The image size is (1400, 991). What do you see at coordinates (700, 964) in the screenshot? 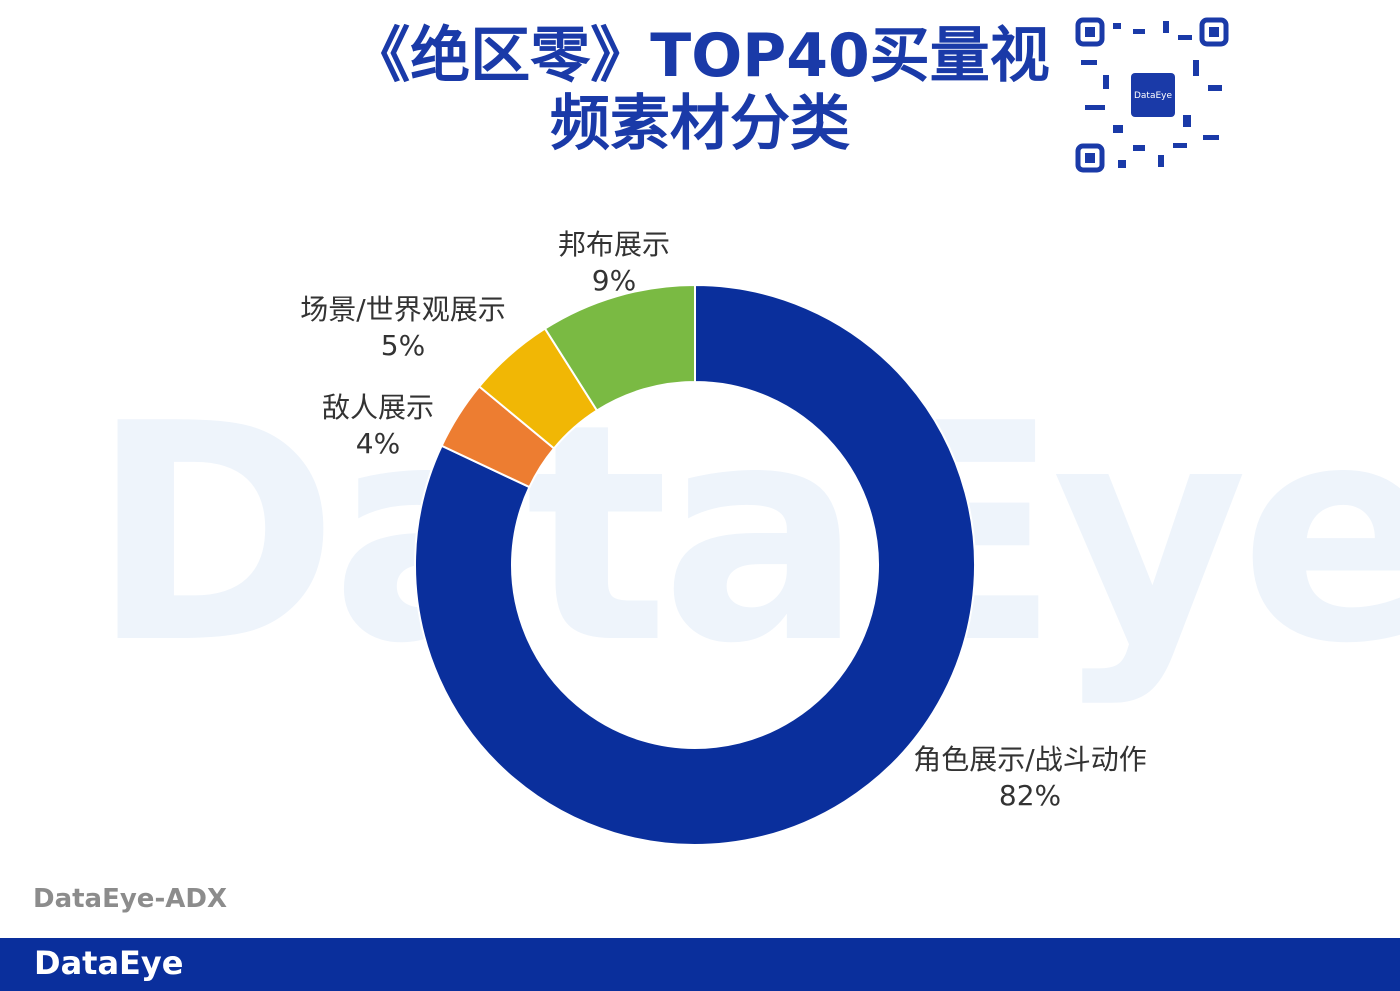
I see `footer-bar` at bounding box center [700, 964].